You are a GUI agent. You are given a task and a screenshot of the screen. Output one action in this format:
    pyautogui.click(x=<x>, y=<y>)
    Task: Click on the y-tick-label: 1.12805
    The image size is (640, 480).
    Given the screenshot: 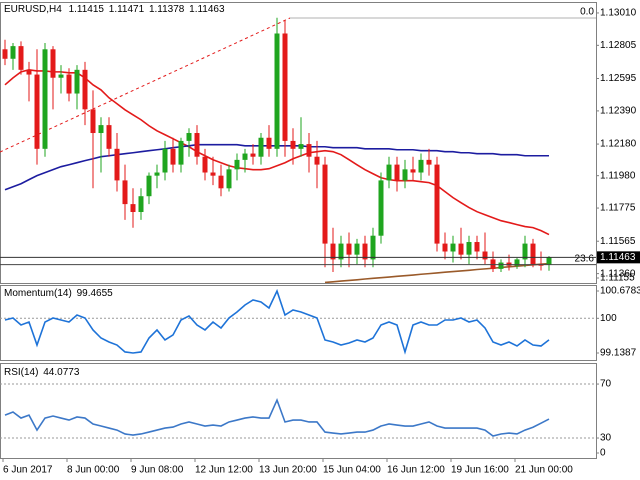 What is the action you would take?
    pyautogui.click(x=618, y=45)
    